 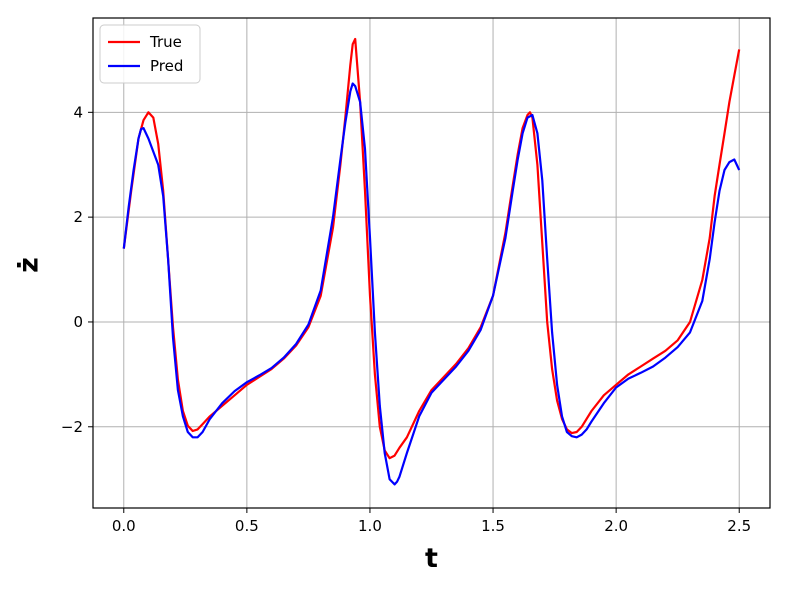 What do you see at coordinates (77, 269) in the screenshot?
I see `y-axis-ticks: −2 0 2 4` at bounding box center [77, 269].